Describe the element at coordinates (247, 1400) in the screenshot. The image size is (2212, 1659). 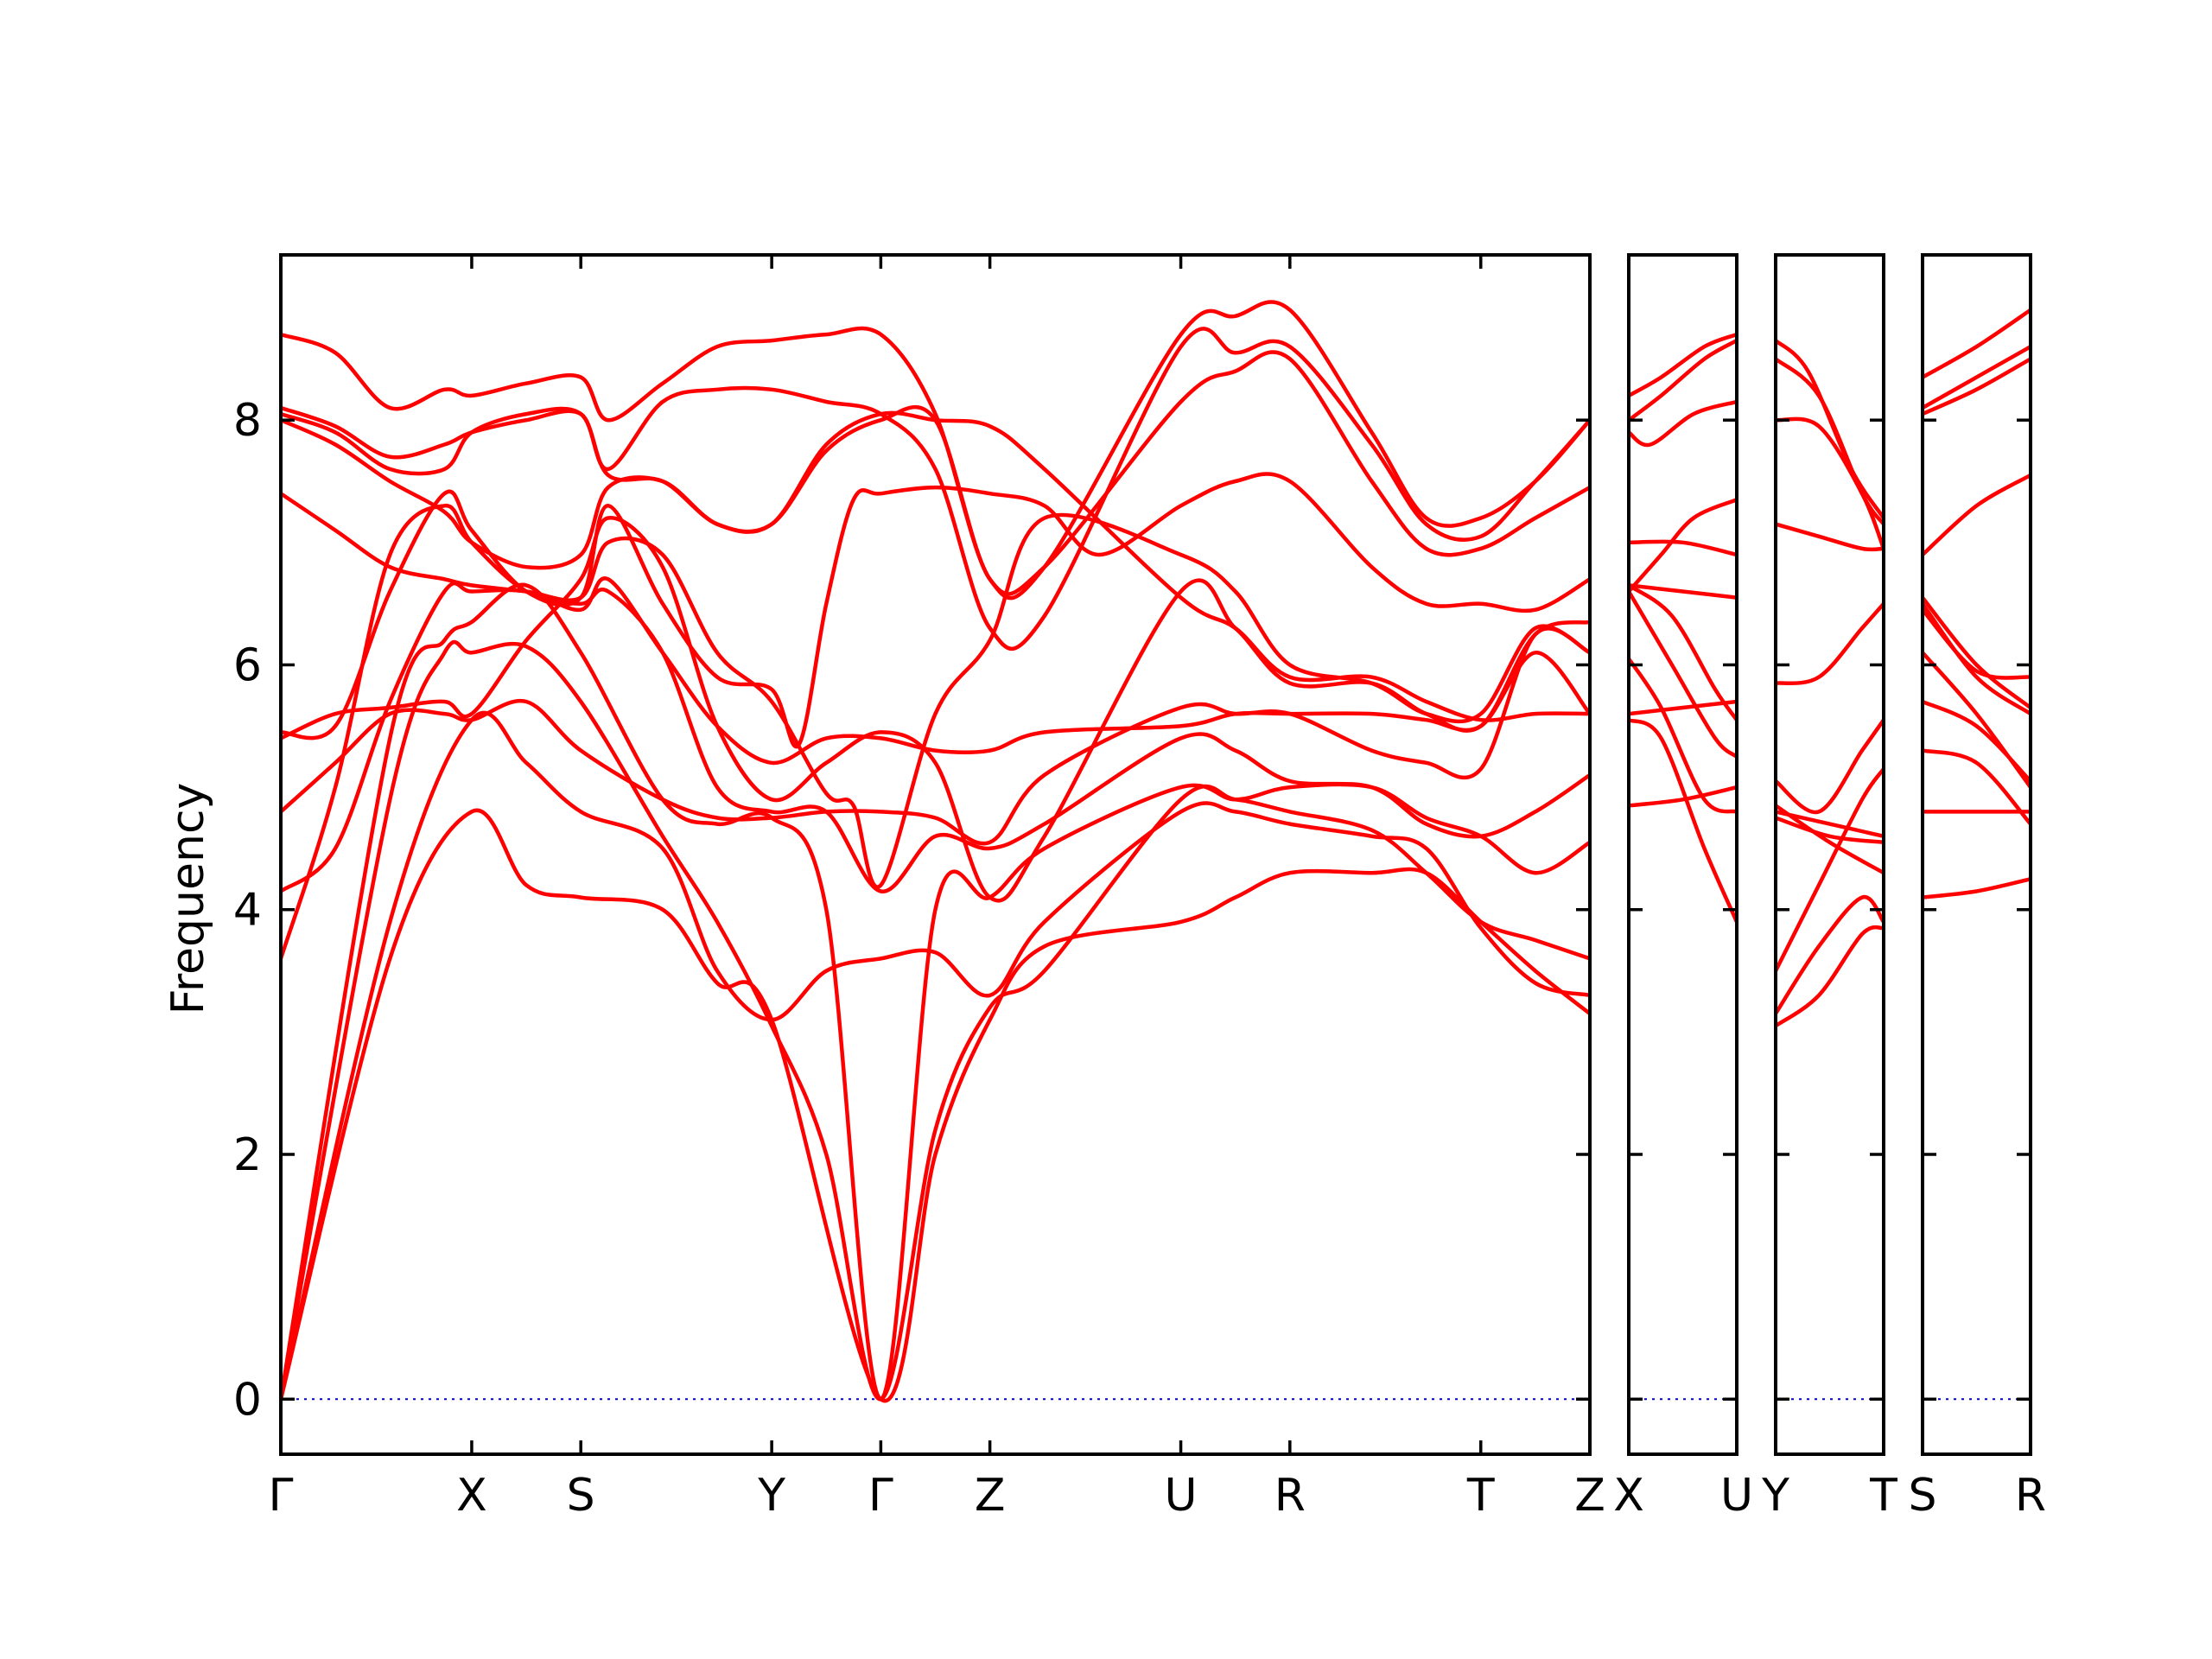
I see `y-tick-label: 0` at that location.